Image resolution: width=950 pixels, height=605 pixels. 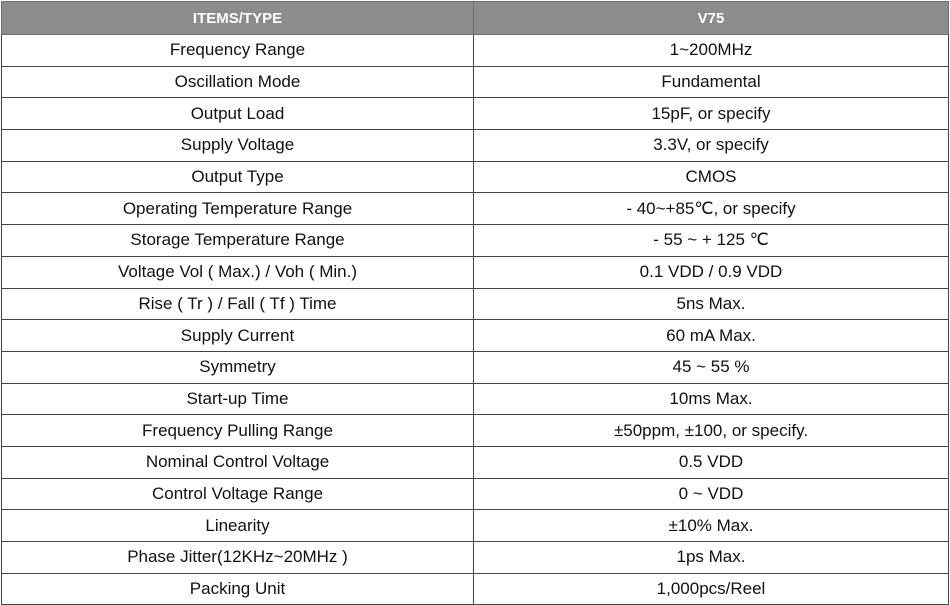 What do you see at coordinates (711, 588) in the screenshot?
I see `row-value: 1,000pcs/Reel` at bounding box center [711, 588].